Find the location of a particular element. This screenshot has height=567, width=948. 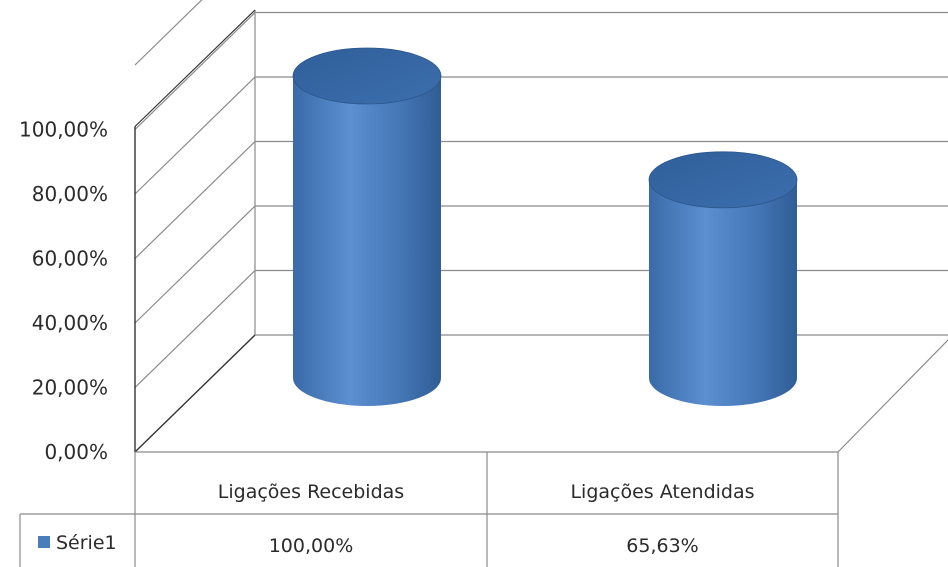

y-tick-label: 100,00% is located at coordinates (63, 130).